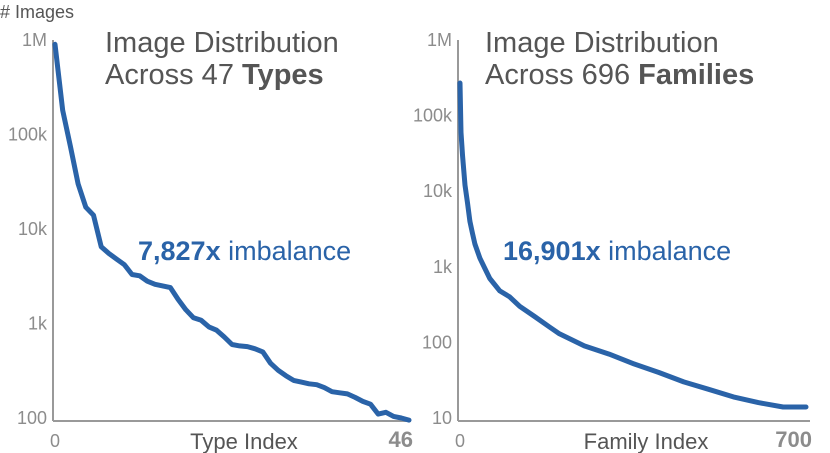  I want to click on x-axis-label: Type Index, so click(244, 441).